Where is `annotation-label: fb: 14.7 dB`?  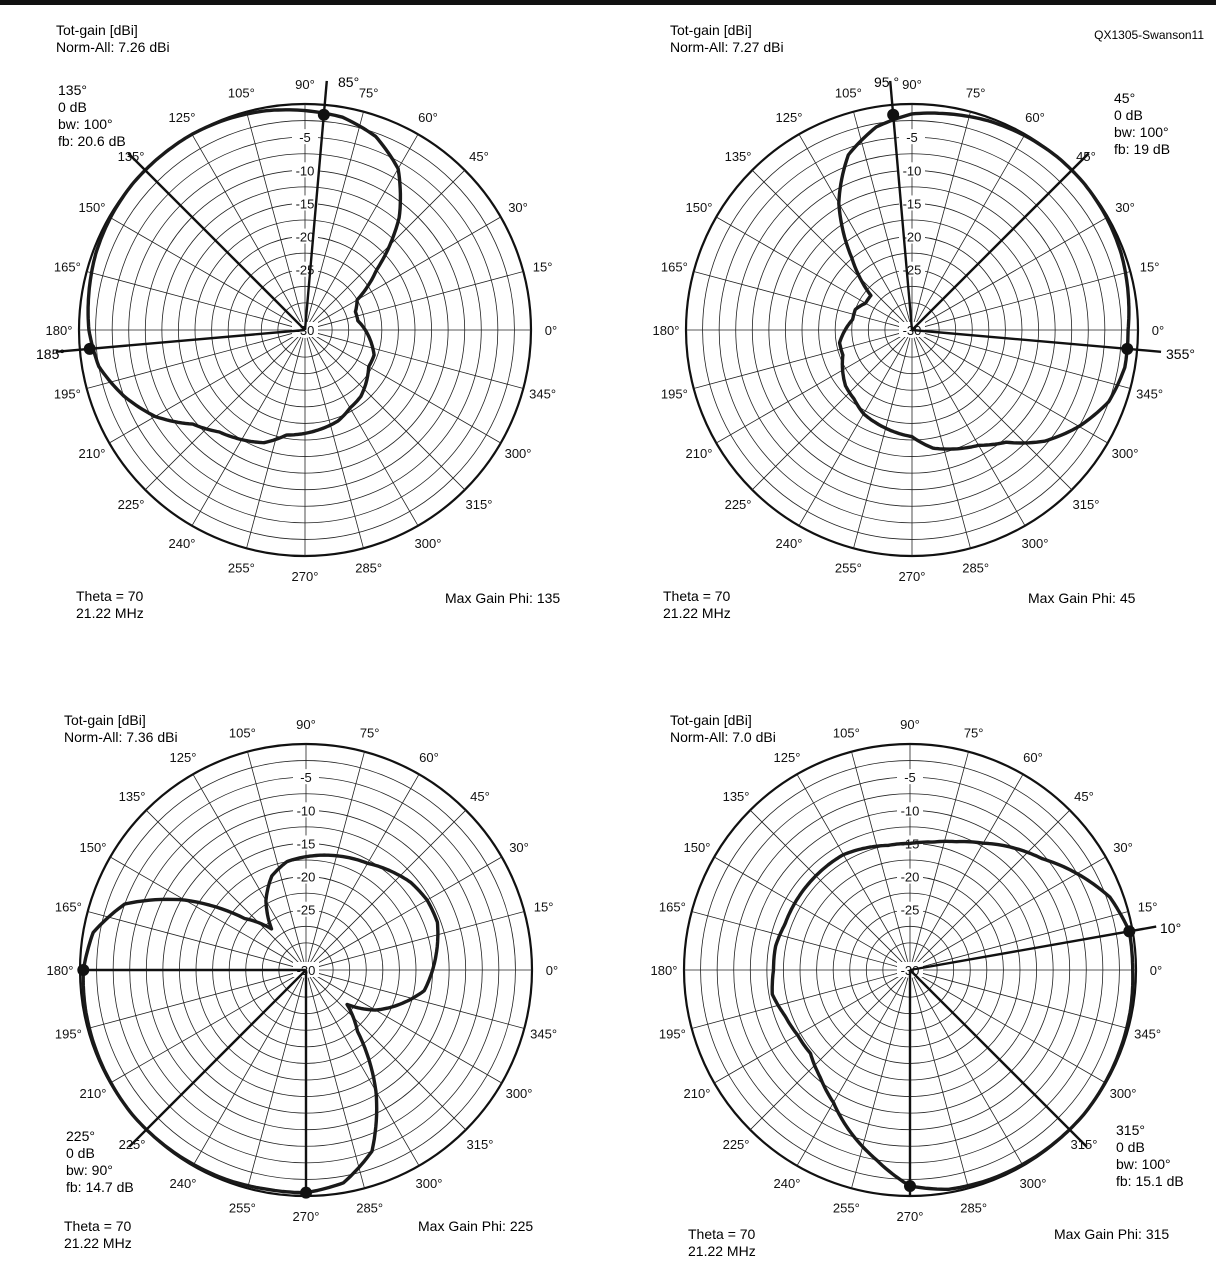 annotation-label: fb: 14.7 dB is located at coordinates (100, 1187).